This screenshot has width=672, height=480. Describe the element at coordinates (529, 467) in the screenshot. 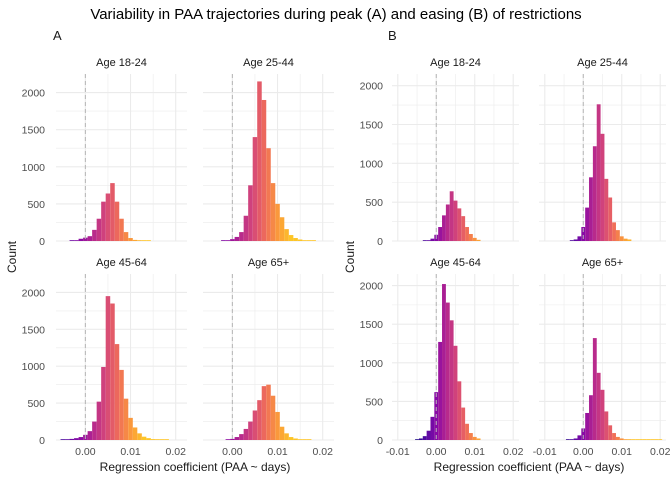

I see `x-axis-title-B: Regression coefficient (PAA ~ days)` at that location.